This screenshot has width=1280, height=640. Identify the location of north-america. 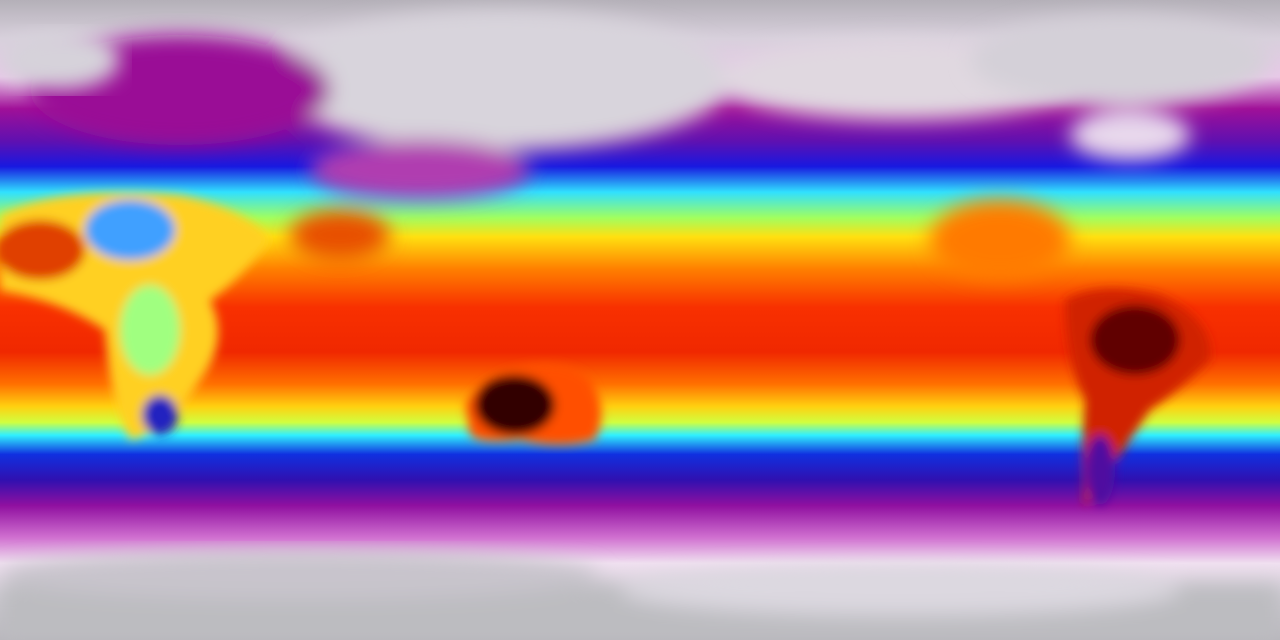
(1100, 147).